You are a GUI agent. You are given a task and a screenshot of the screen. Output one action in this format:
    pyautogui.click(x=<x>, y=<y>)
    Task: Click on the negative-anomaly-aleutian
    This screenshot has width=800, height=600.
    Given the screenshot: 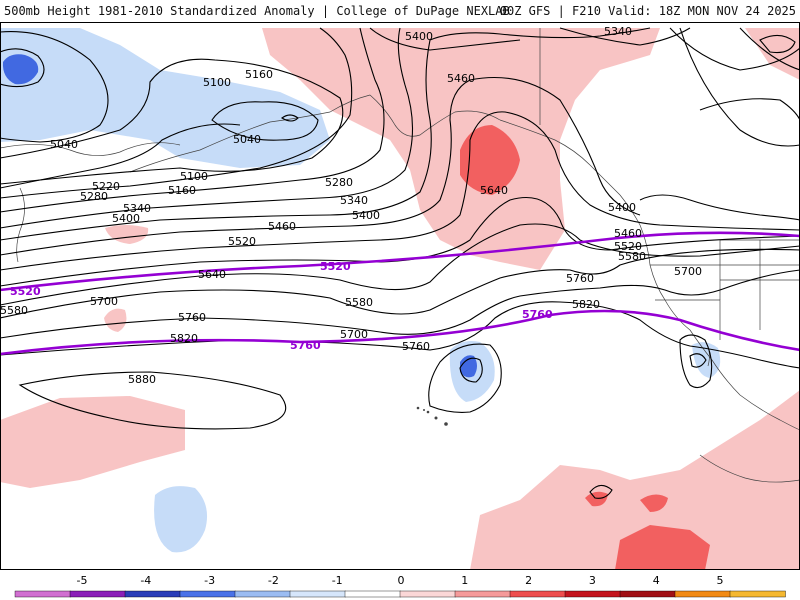 What is the action you would take?
    pyautogui.click(x=165, y=98)
    